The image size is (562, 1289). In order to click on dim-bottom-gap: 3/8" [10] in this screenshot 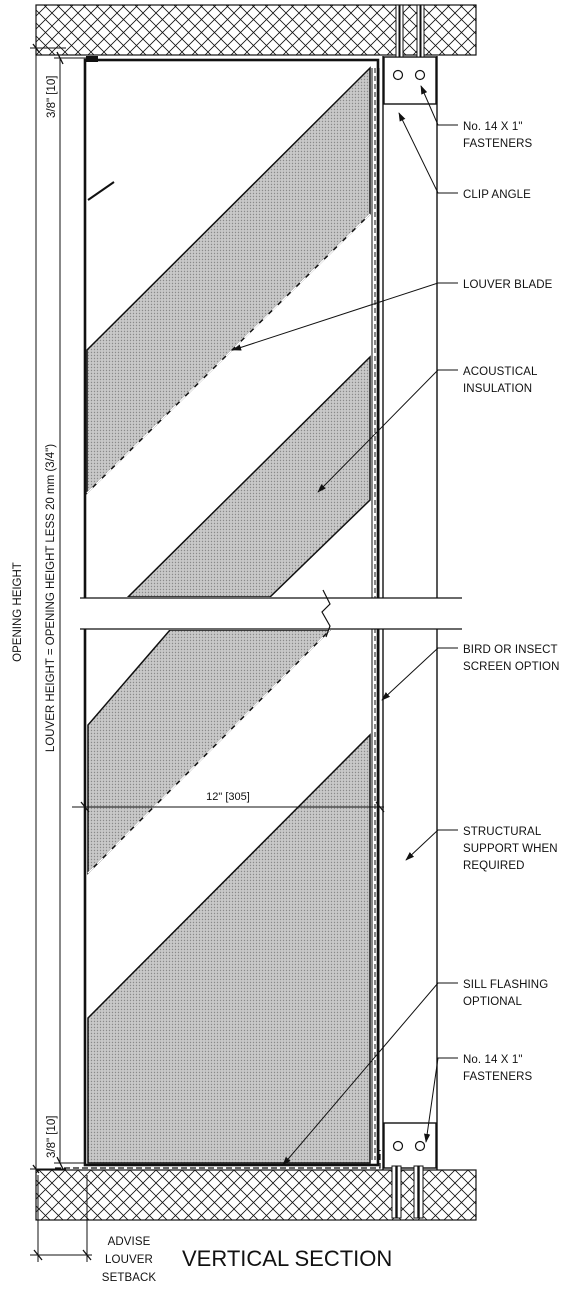, I will do `click(52, 1137)`.